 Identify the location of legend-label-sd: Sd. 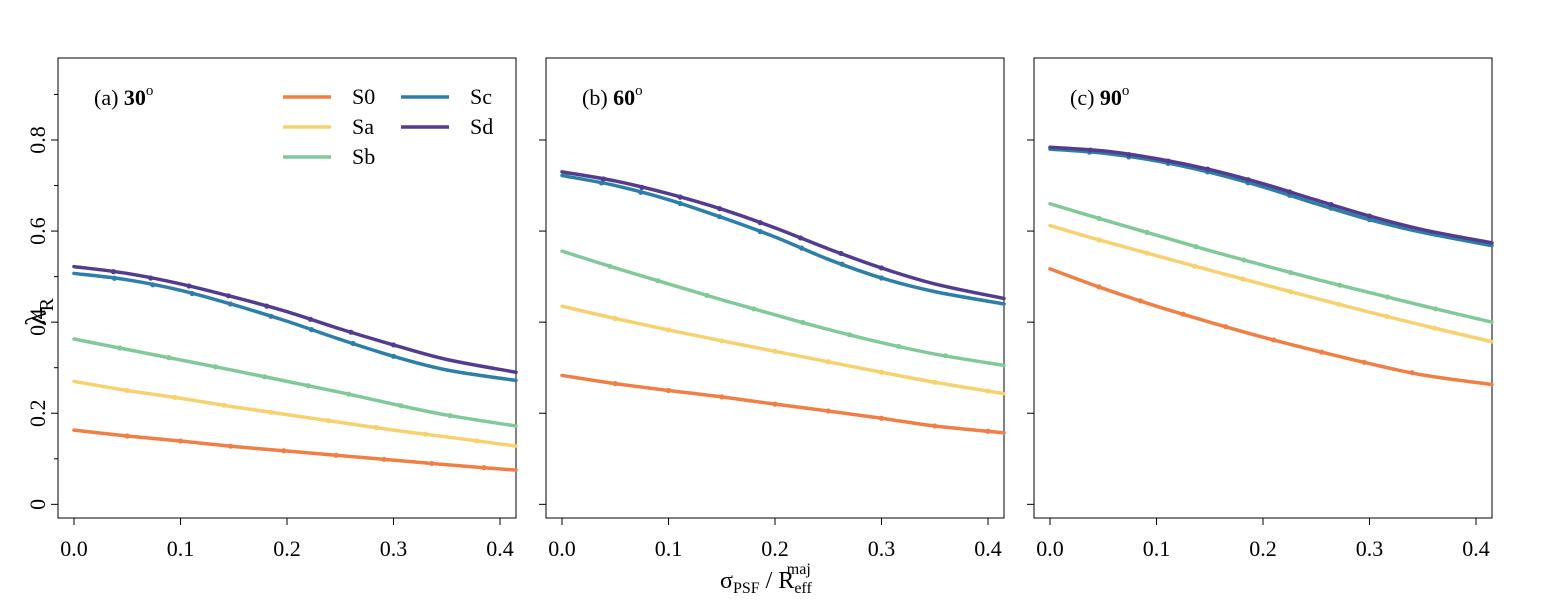
(481, 126).